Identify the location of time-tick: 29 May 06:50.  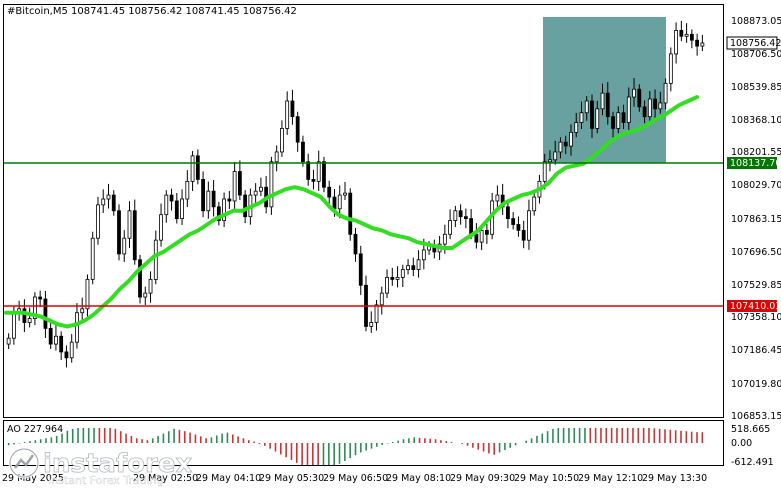
(355, 478).